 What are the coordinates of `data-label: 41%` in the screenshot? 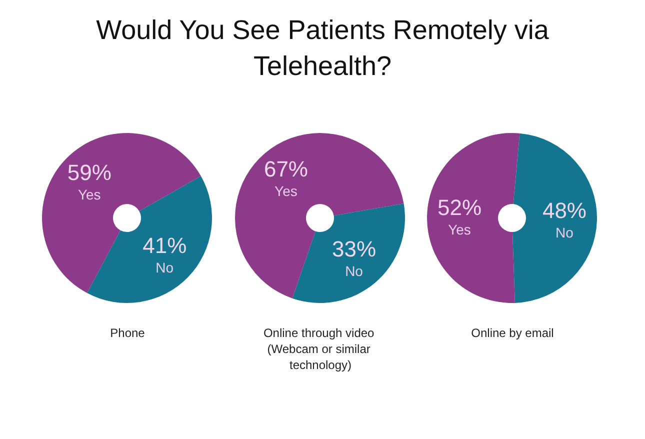 It's located at (164, 245).